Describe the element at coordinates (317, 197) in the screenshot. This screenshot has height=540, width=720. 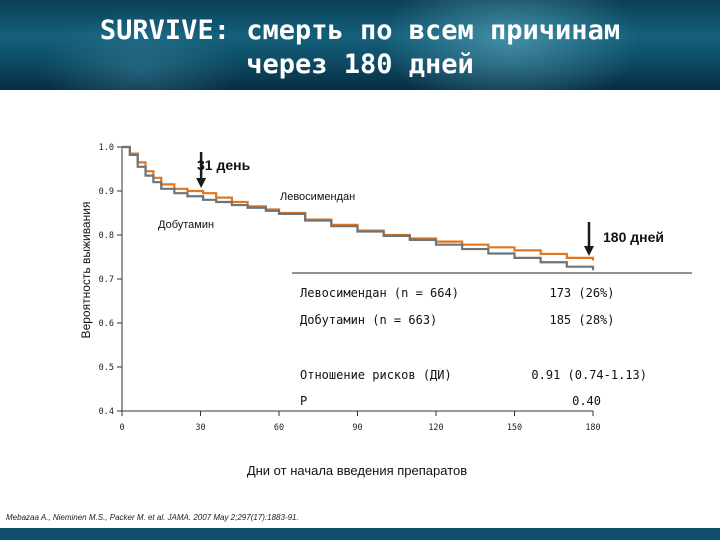
I see `levosimendan-label: Левосимендан` at that location.